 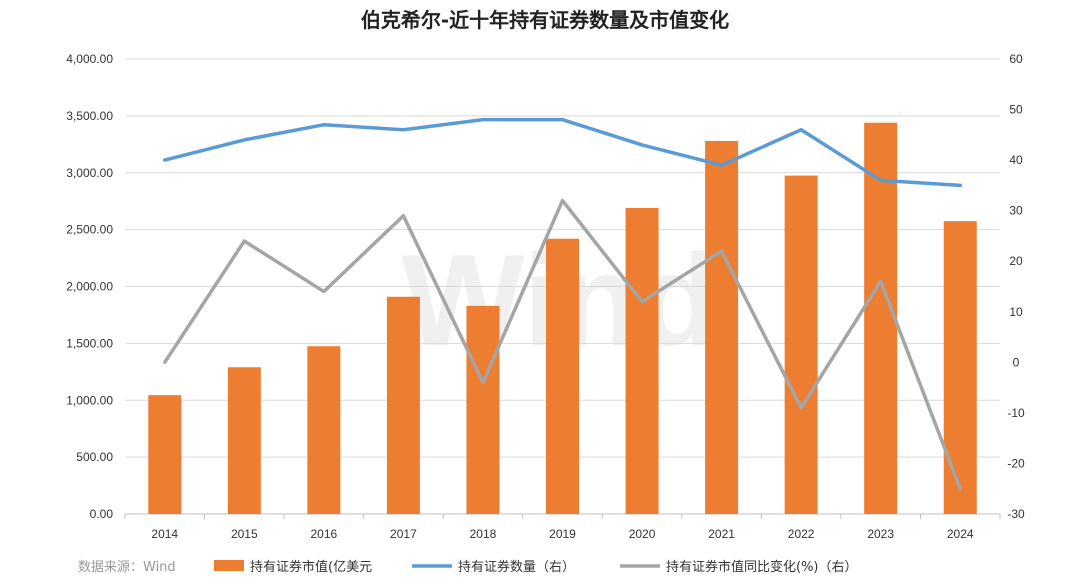 I want to click on x-tick-label: 2016, so click(x=324, y=534).